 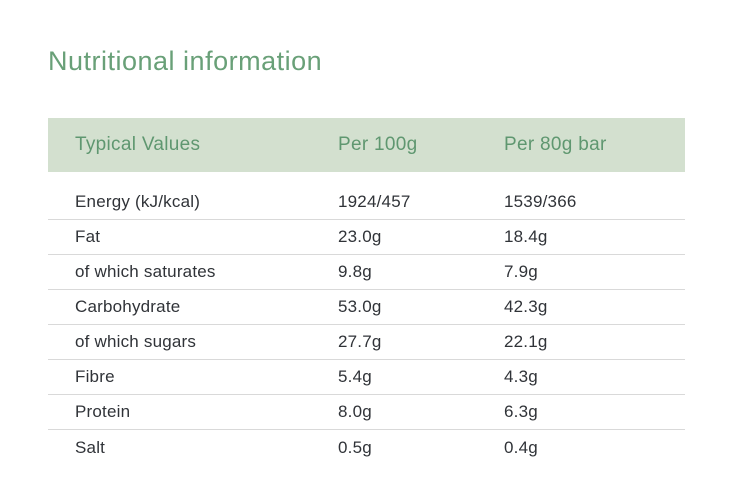 I want to click on per-100g-value: 5.4g, so click(x=355, y=376).